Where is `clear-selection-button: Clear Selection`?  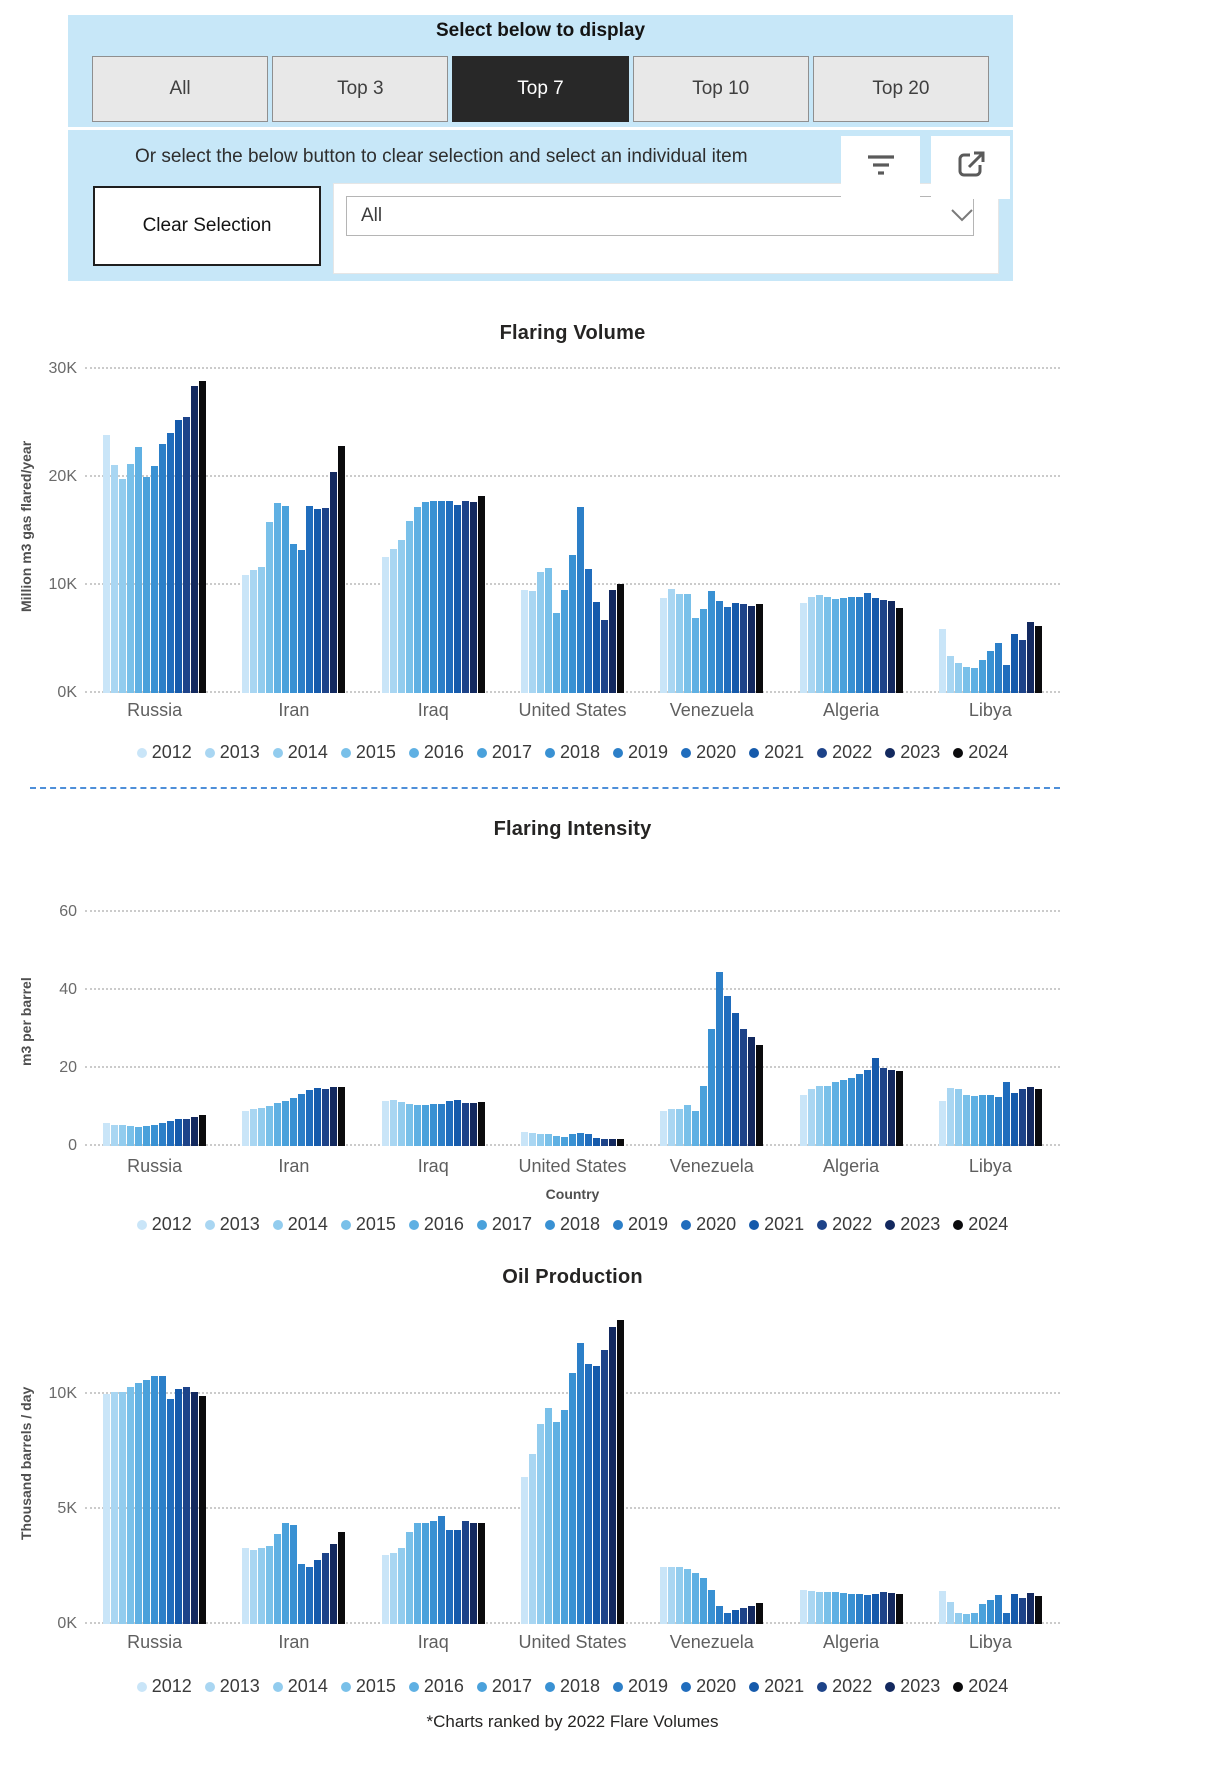
clear-selection-button: Clear Selection is located at coordinates (207, 226).